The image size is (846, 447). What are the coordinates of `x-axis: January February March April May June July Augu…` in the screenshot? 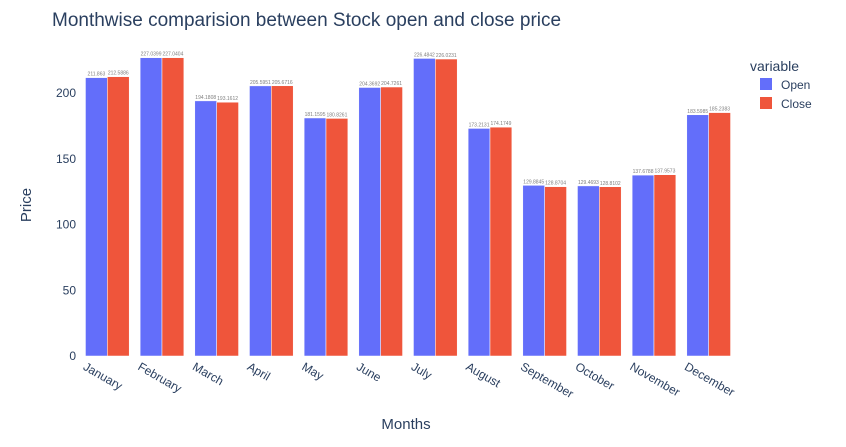 It's located at (409, 379).